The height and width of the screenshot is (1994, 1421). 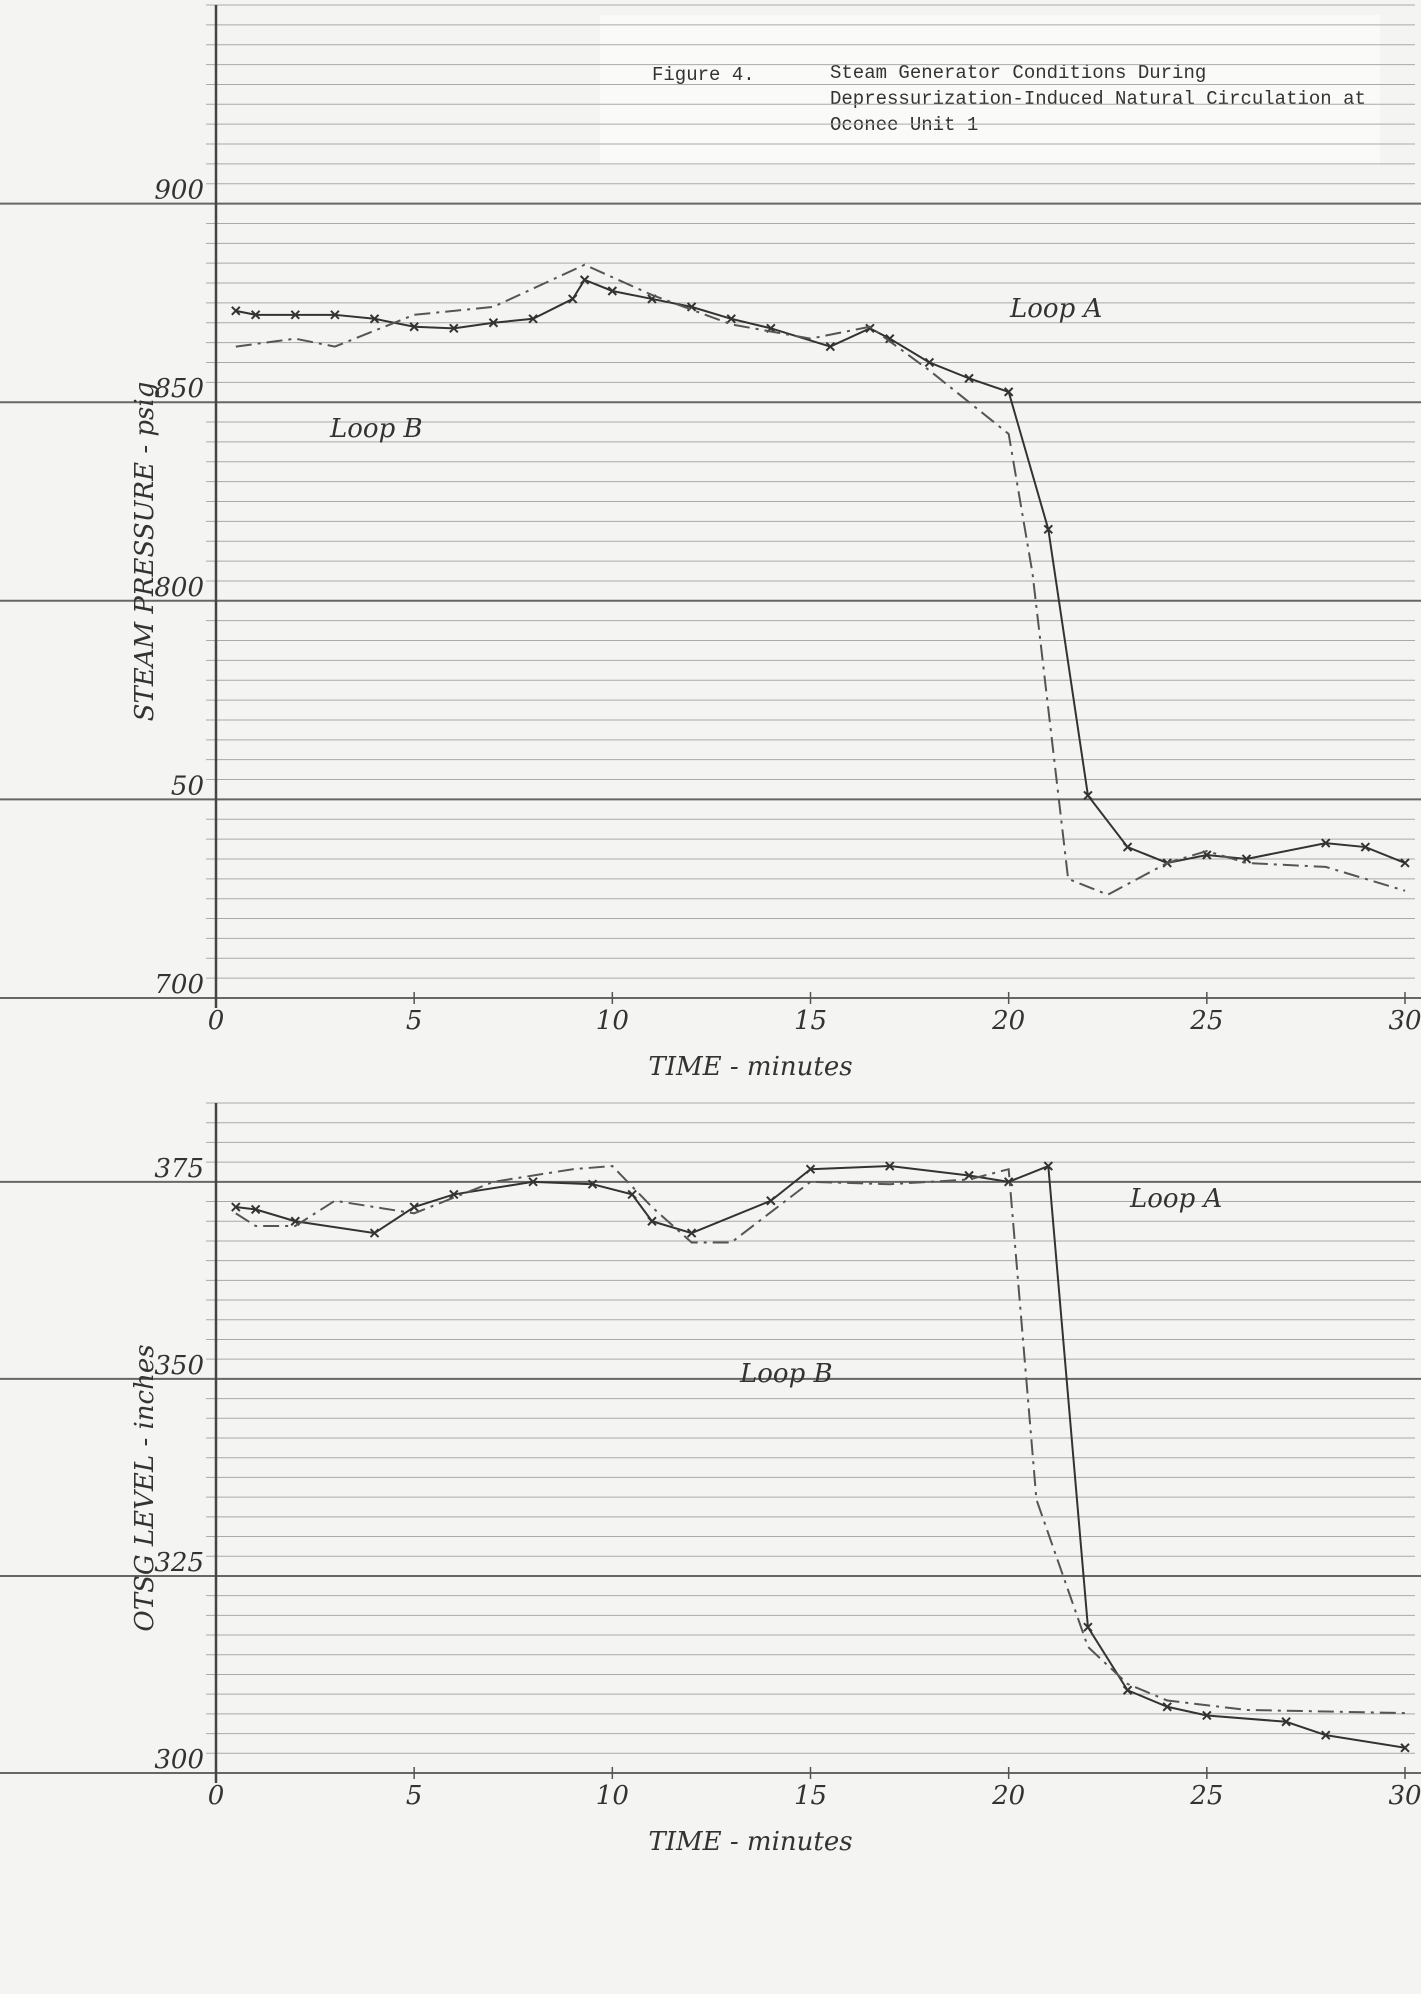 What do you see at coordinates (703, 75) in the screenshot?
I see `figure-label: Figure 4.` at bounding box center [703, 75].